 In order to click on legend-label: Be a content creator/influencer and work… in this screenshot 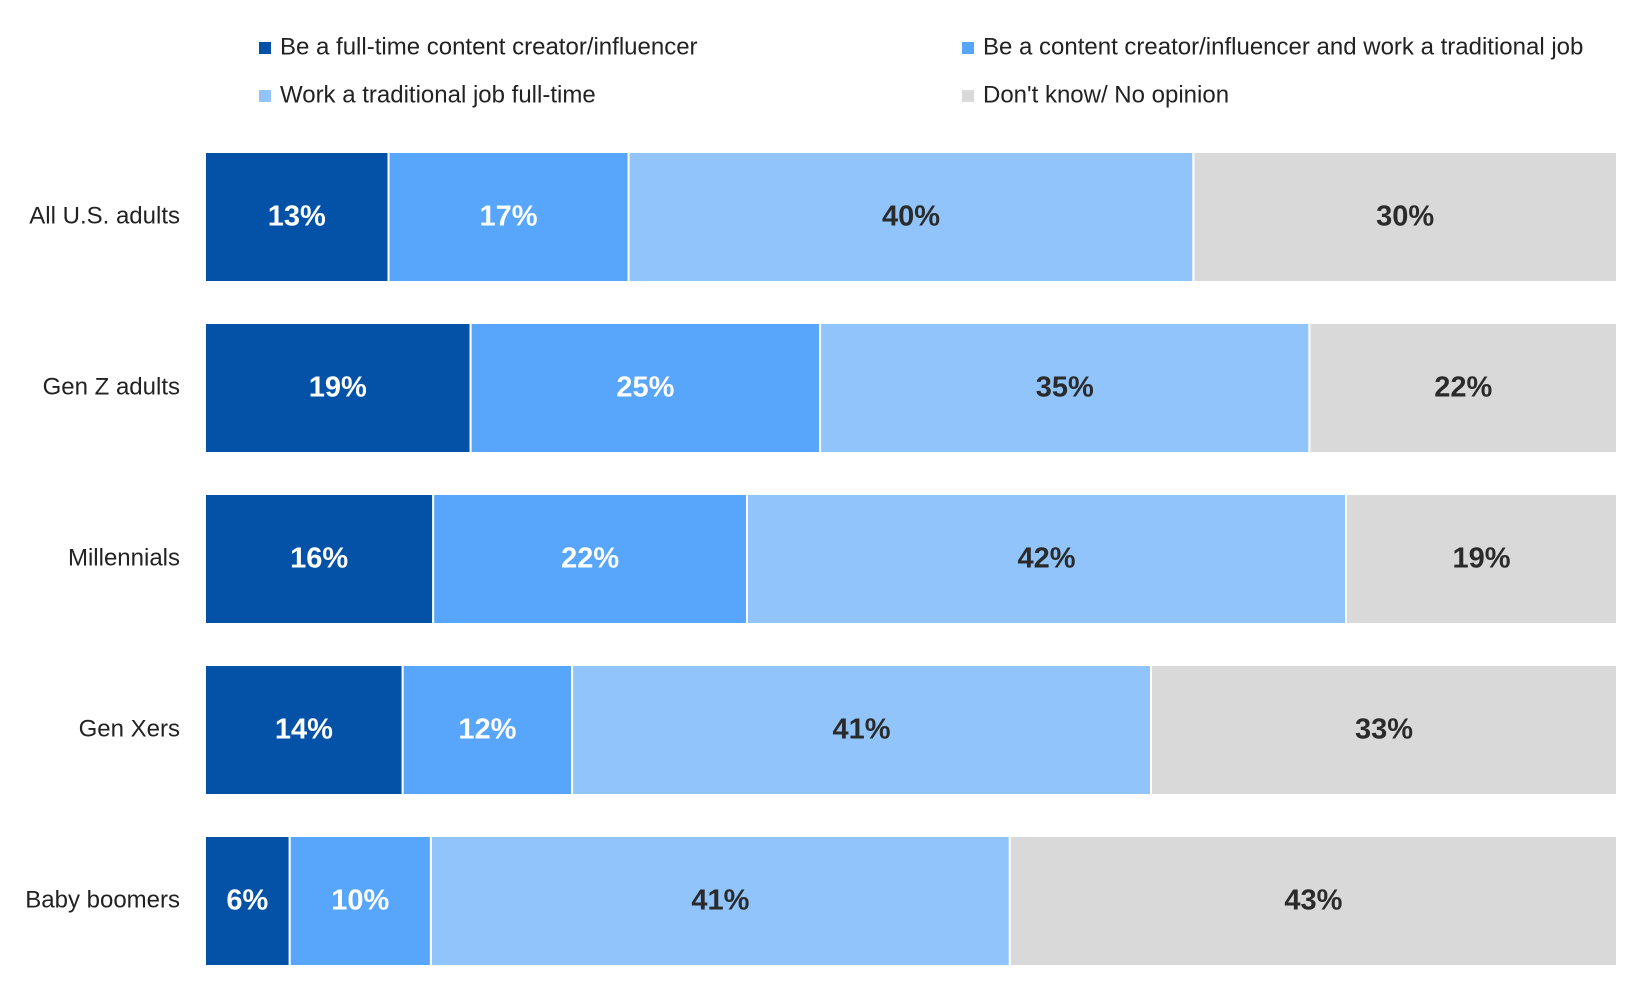, I will do `click(1283, 46)`.